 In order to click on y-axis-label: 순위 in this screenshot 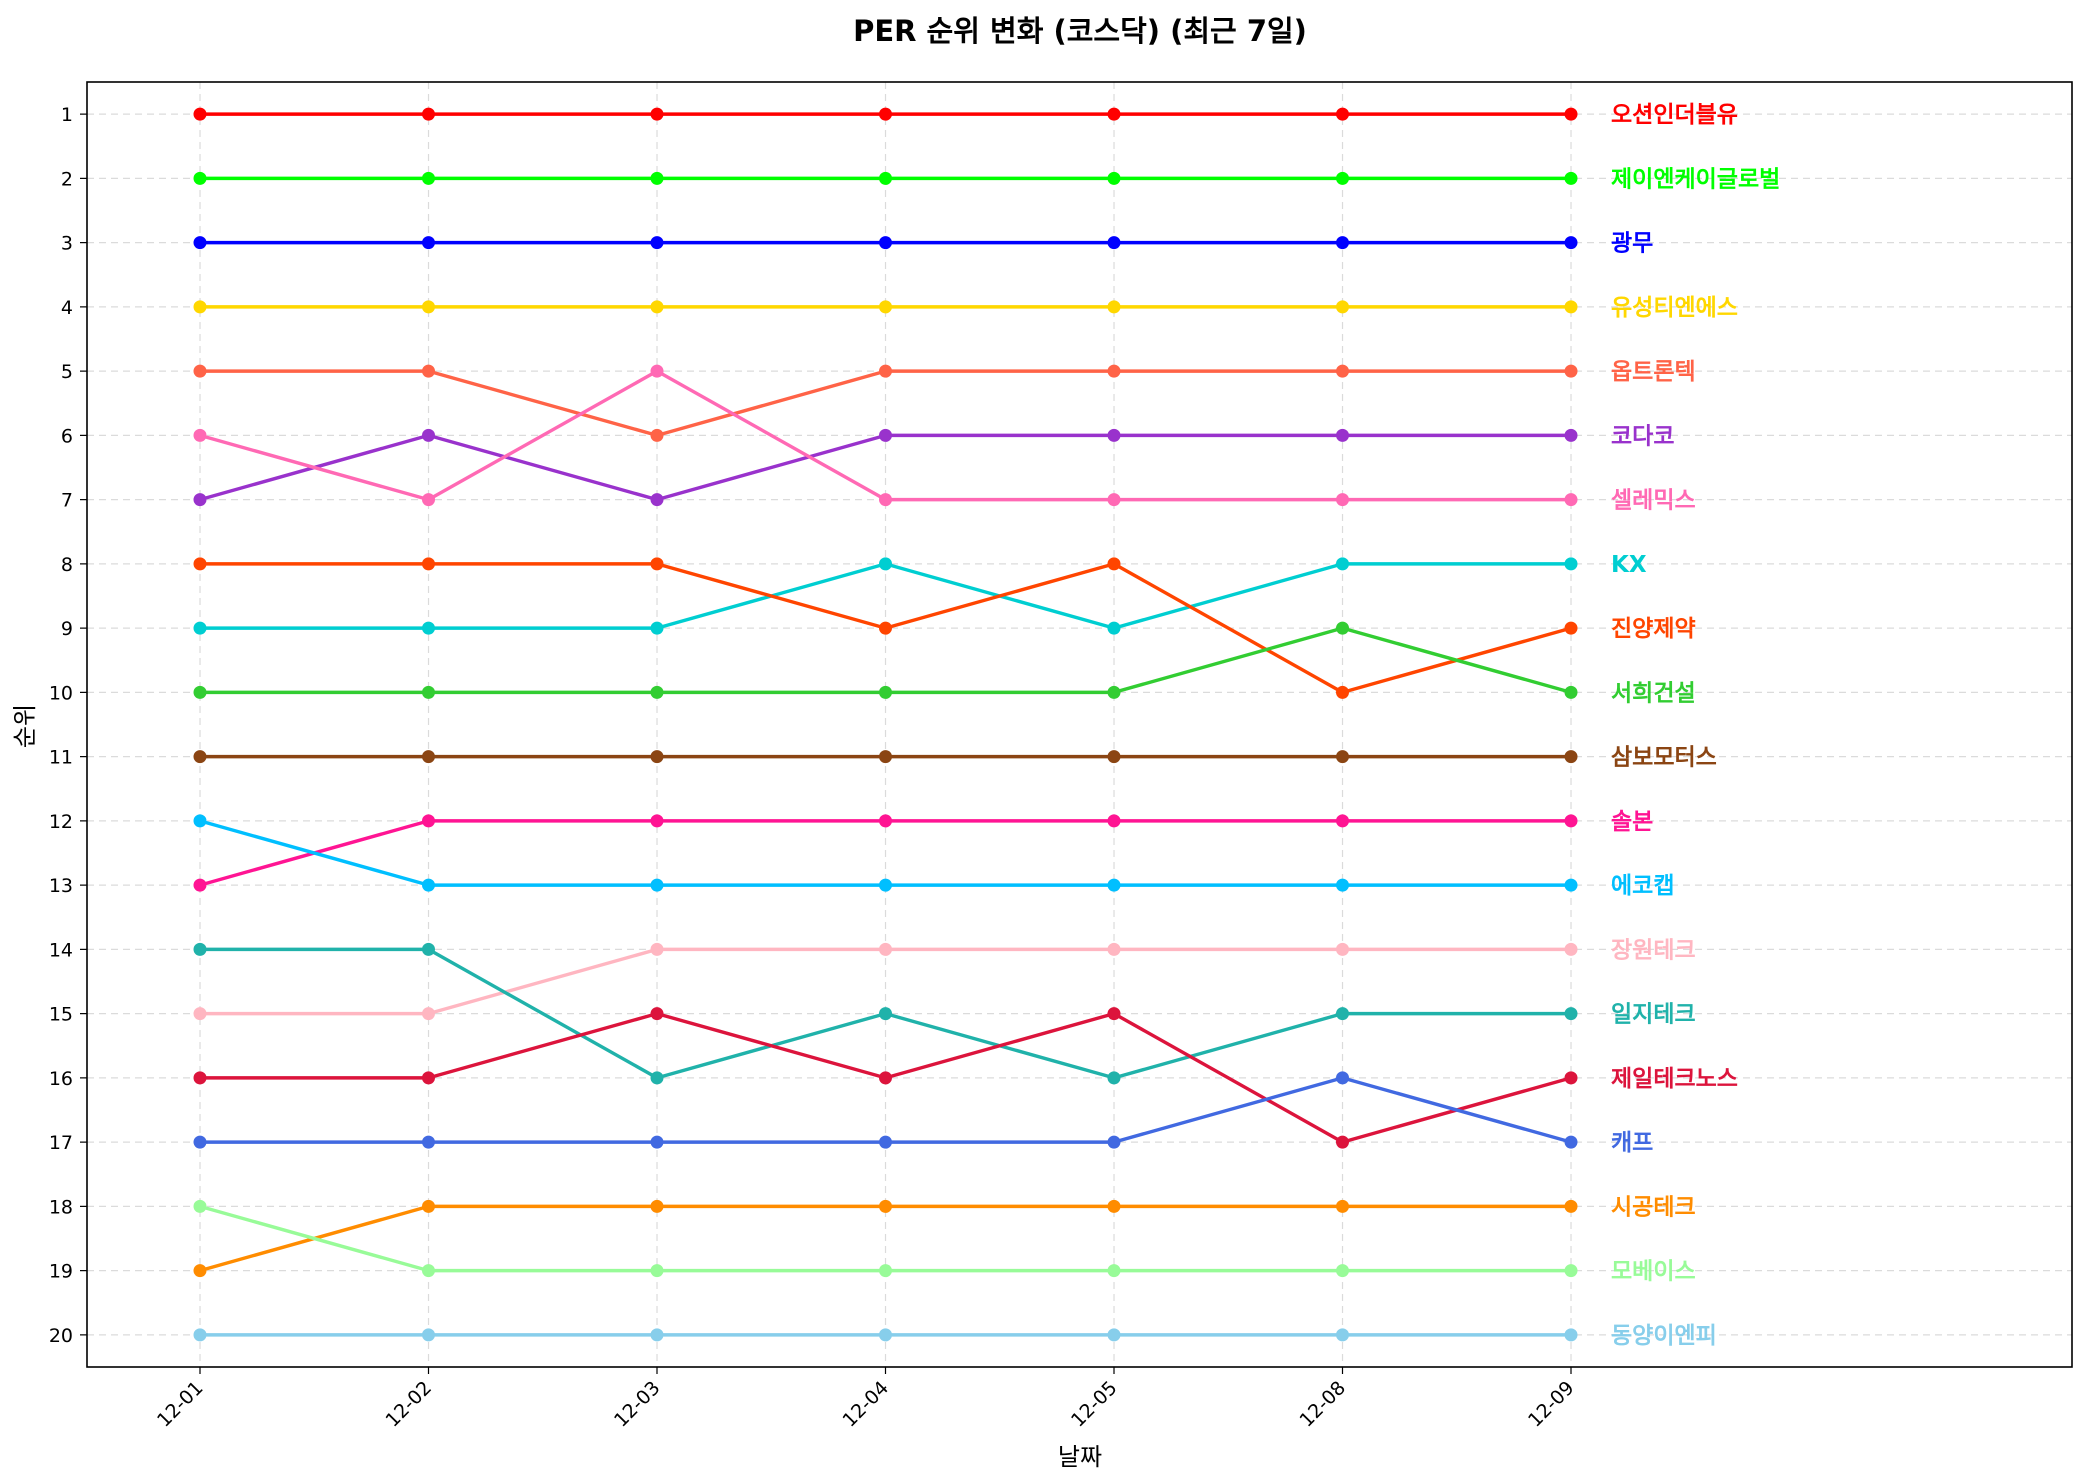, I will do `click(25, 726)`.